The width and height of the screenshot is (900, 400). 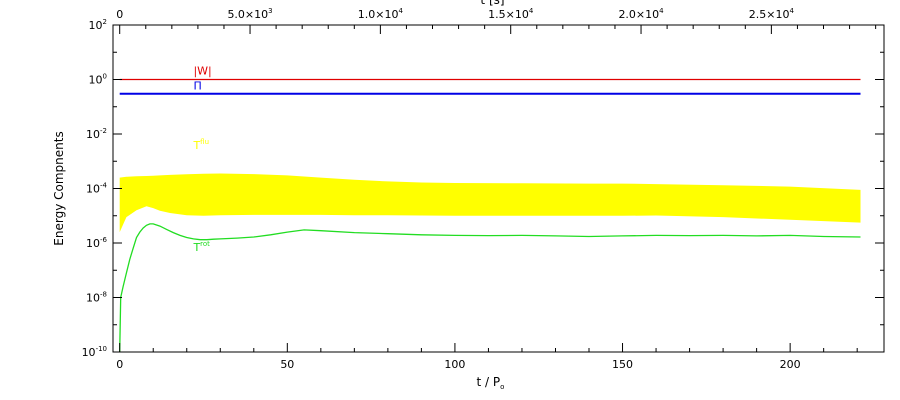 What do you see at coordinates (201, 160) in the screenshot?
I see `labels-layer: |W| Π Tflu Trot` at bounding box center [201, 160].